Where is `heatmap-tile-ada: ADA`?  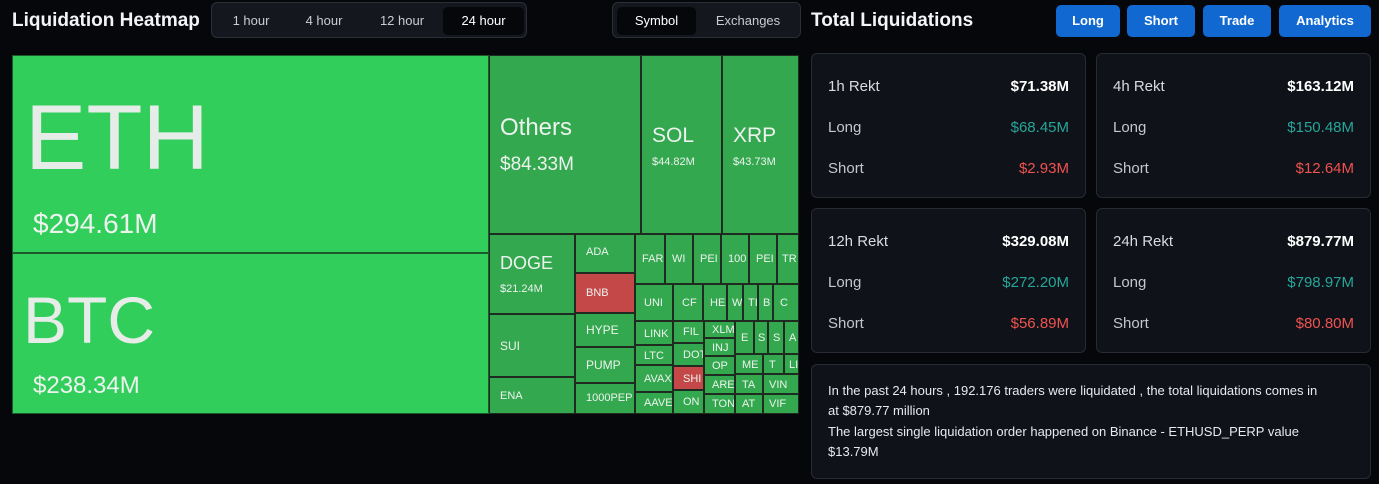
heatmap-tile-ada: ADA is located at coordinates (605, 253).